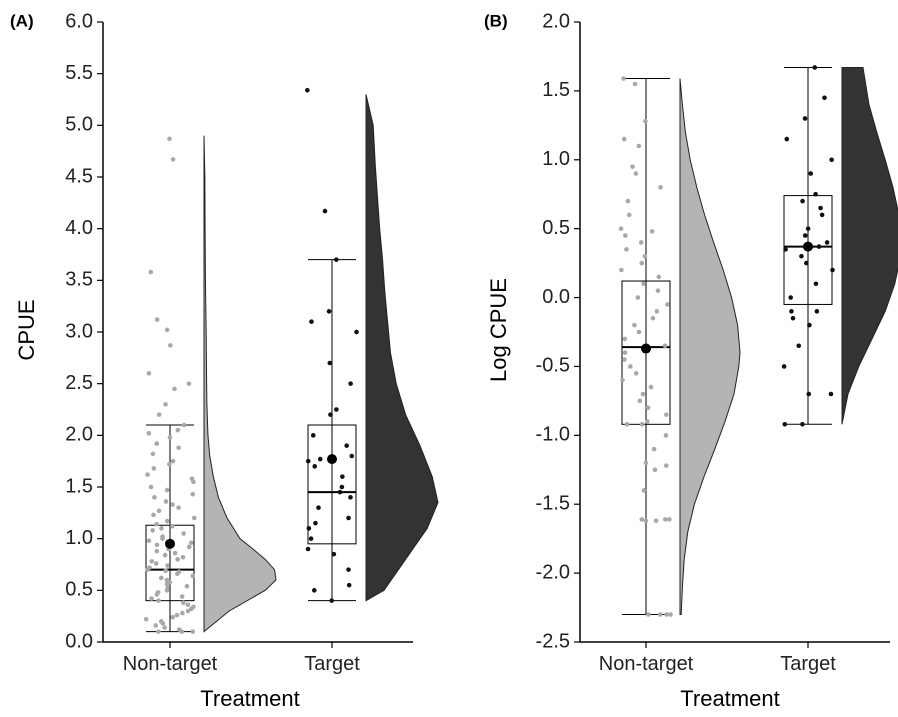 Image resolution: width=898 pixels, height=717 pixels. I want to click on y-tick-label: -1.0, so click(553, 435).